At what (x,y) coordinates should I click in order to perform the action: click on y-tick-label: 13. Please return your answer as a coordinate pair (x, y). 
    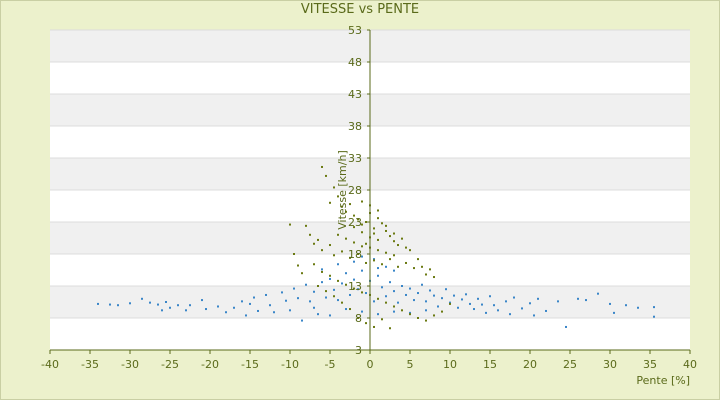
    Looking at the image, I should click on (355, 286).